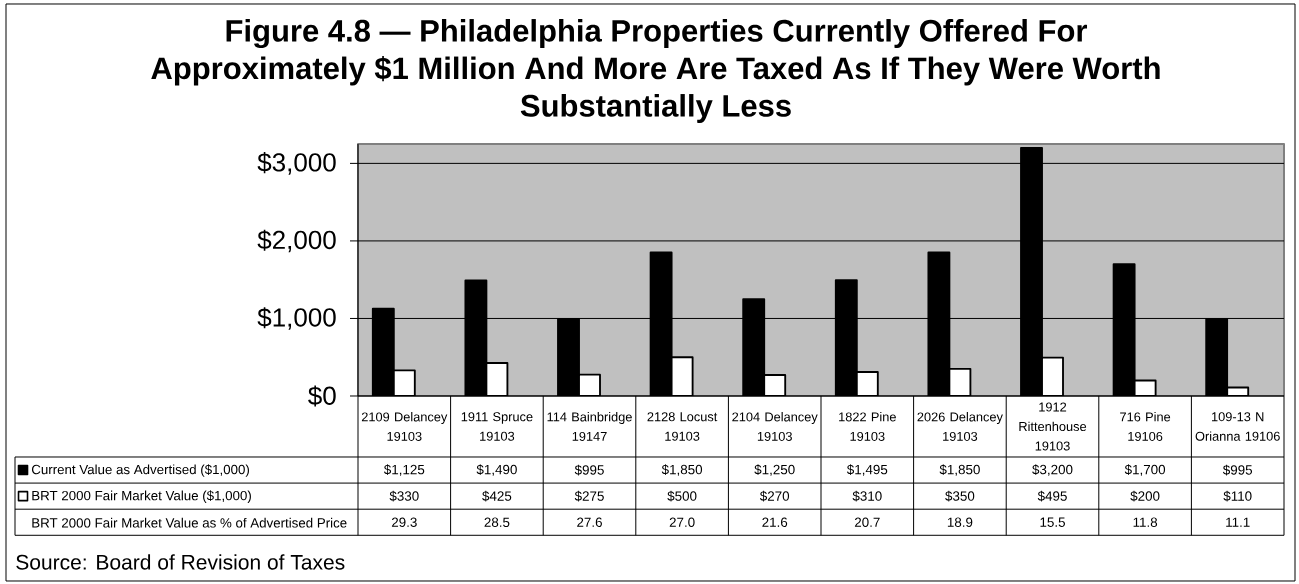  Describe the element at coordinates (497, 496) in the screenshot. I see `data-label: $425` at that location.